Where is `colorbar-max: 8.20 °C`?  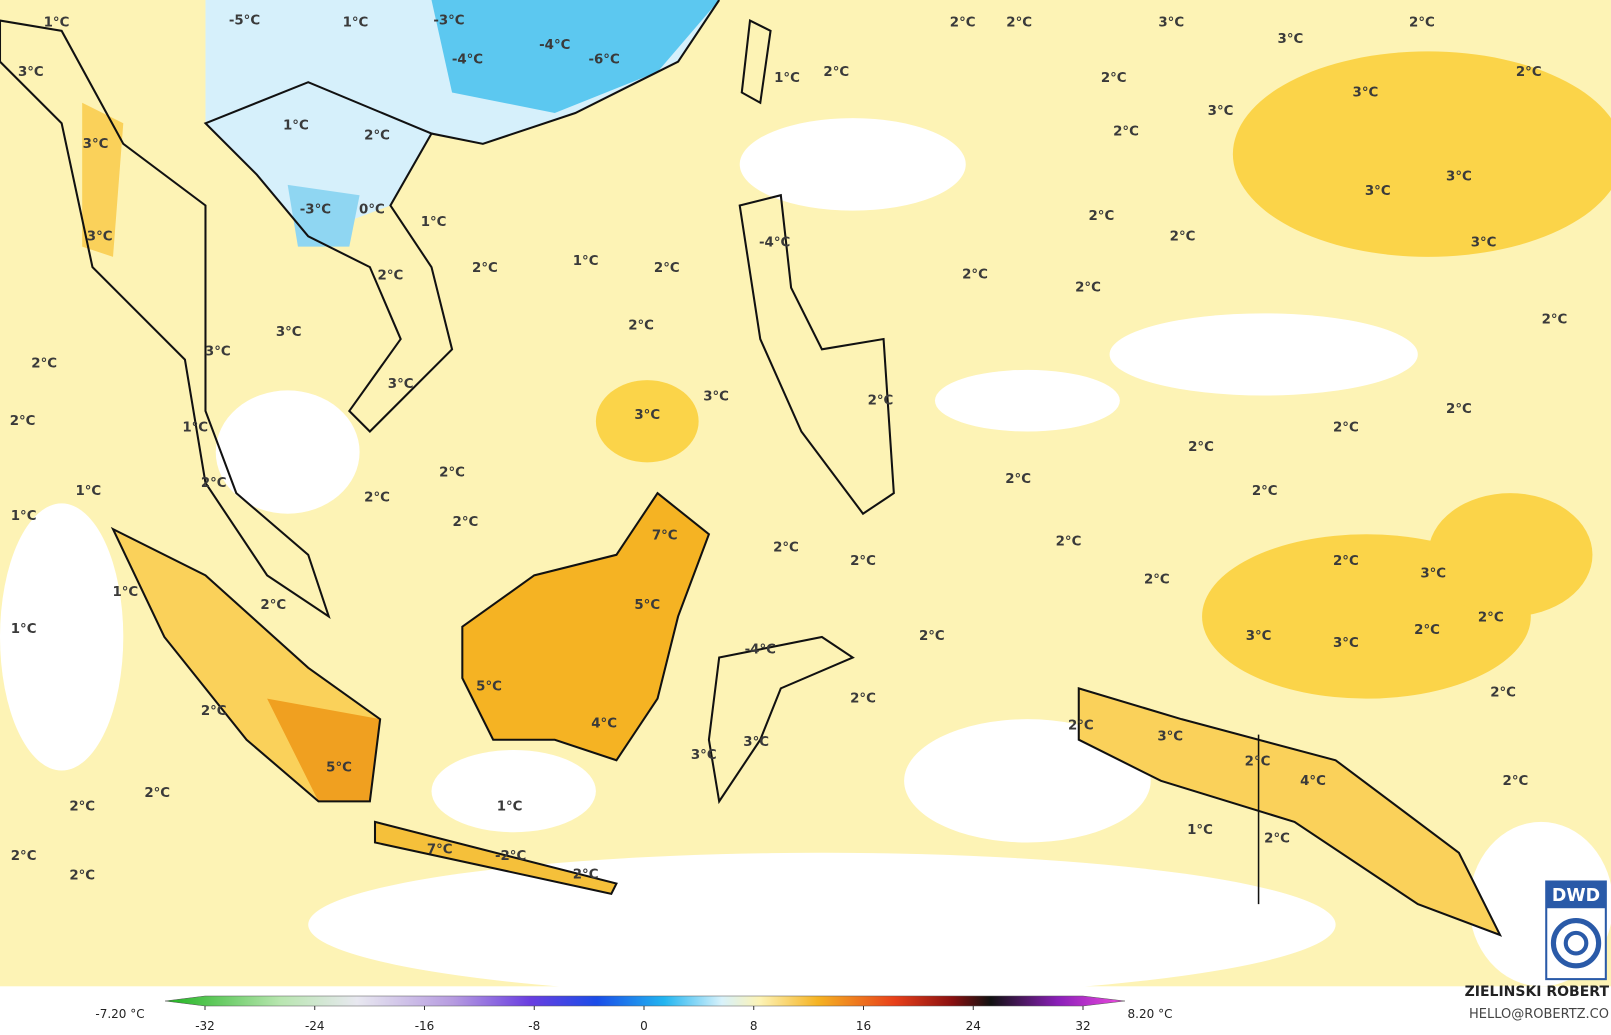 colorbar-max: 8.20 °C is located at coordinates (1150, 1014).